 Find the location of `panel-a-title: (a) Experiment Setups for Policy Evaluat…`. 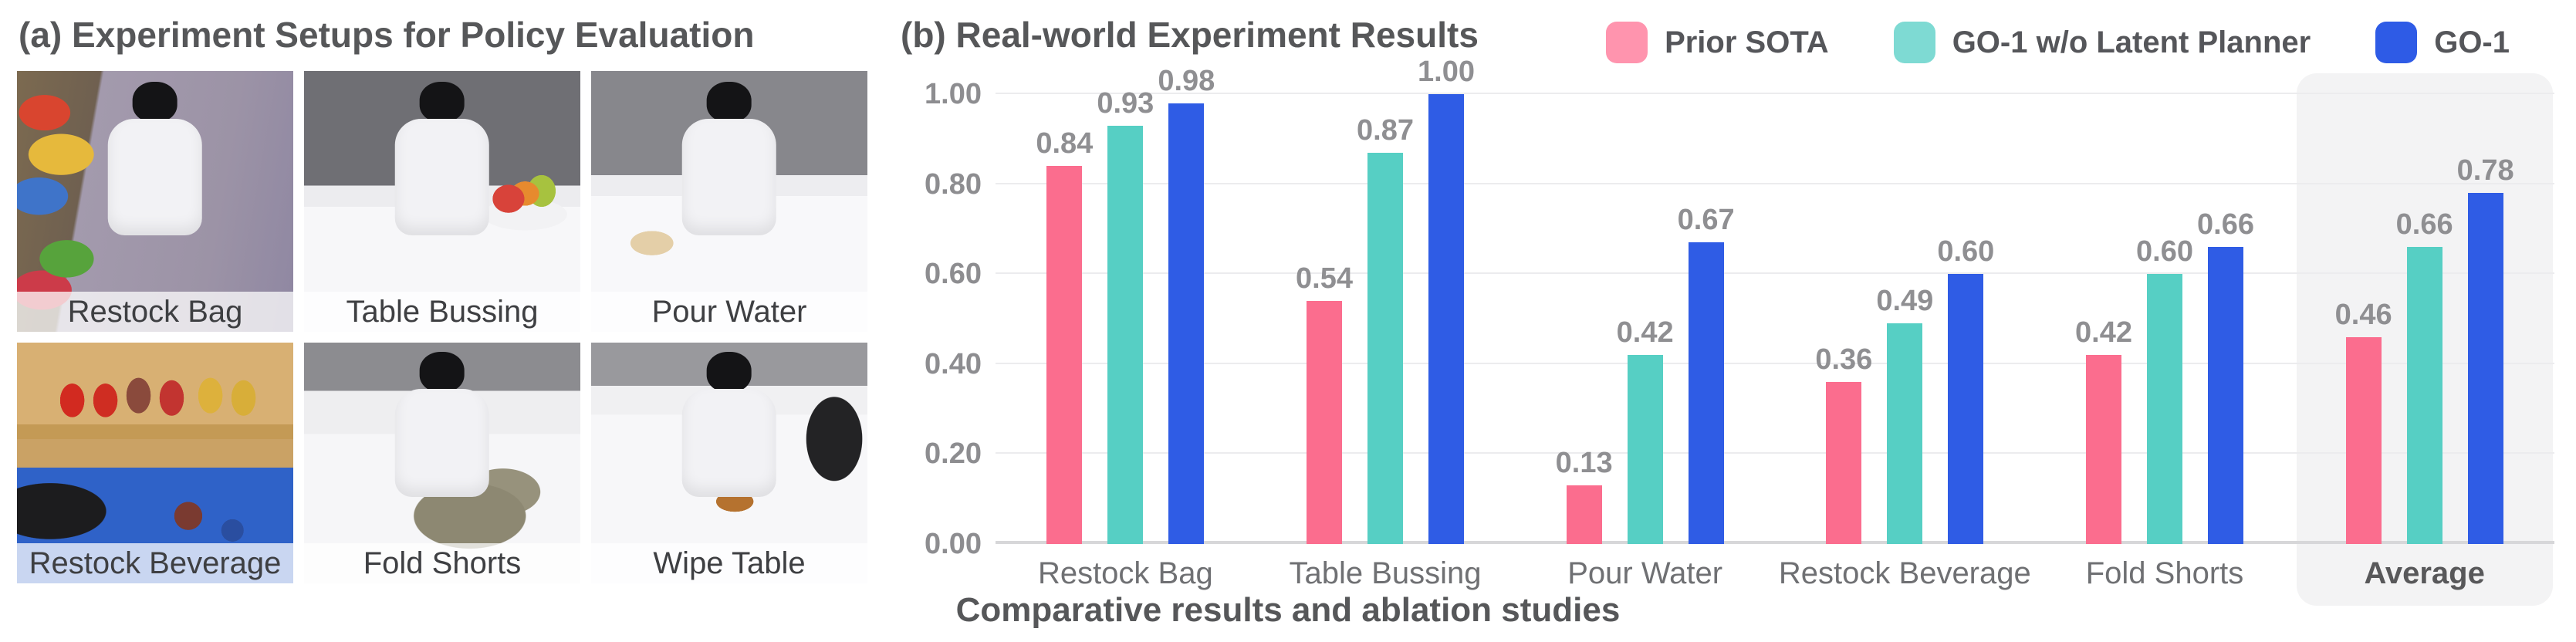

panel-a-title: (a) Experiment Setups for Policy Evaluat… is located at coordinates (387, 35).